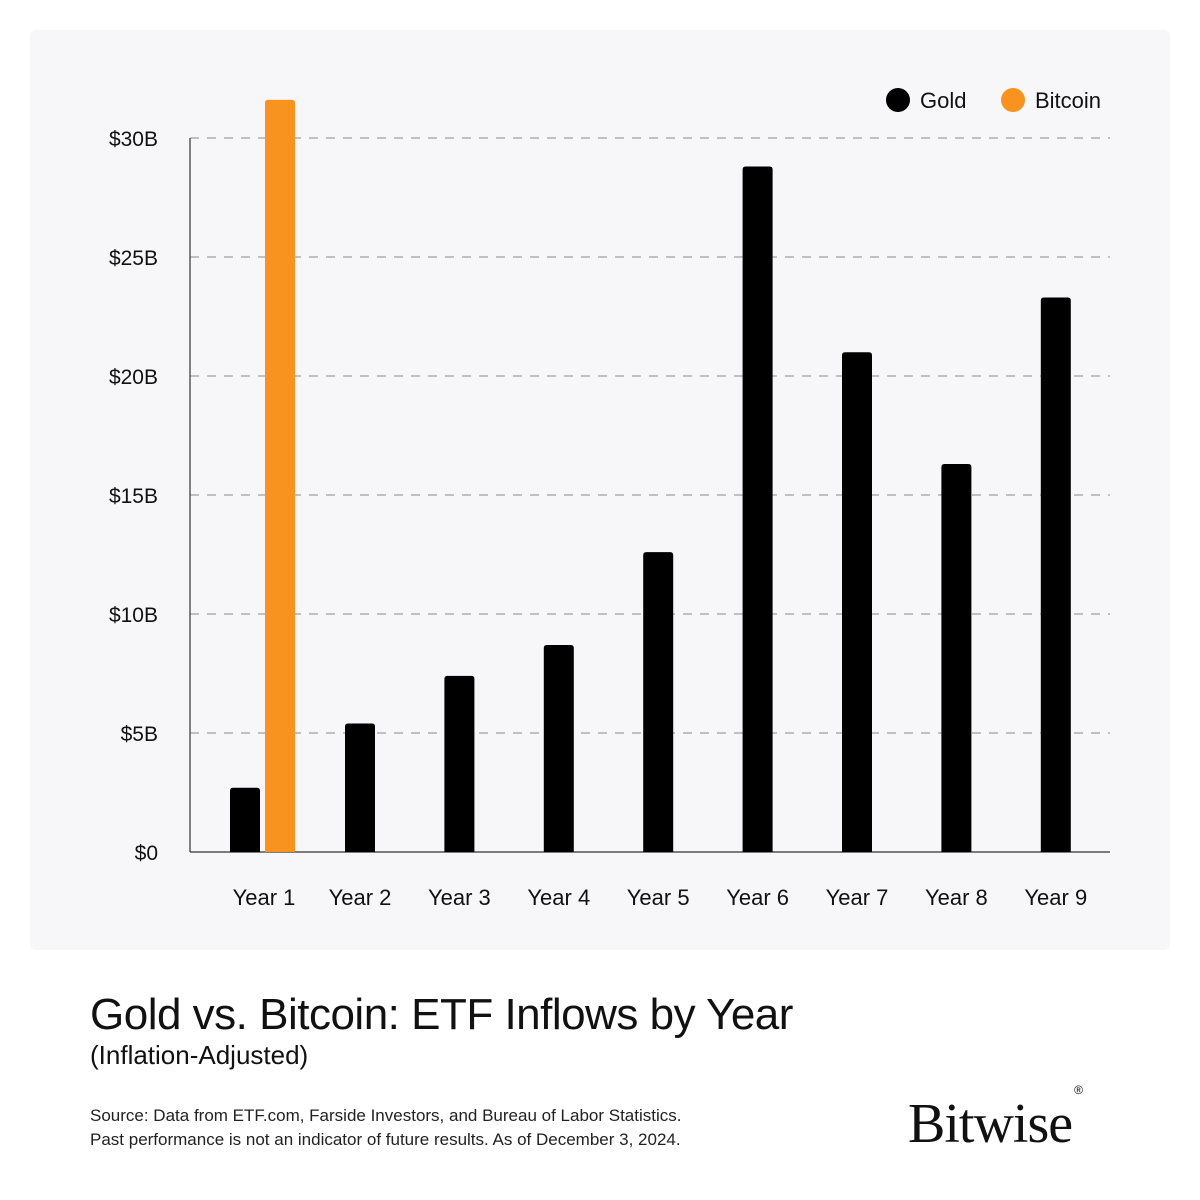  What do you see at coordinates (658, 897) in the screenshot?
I see `x-tick-label: Year 5` at bounding box center [658, 897].